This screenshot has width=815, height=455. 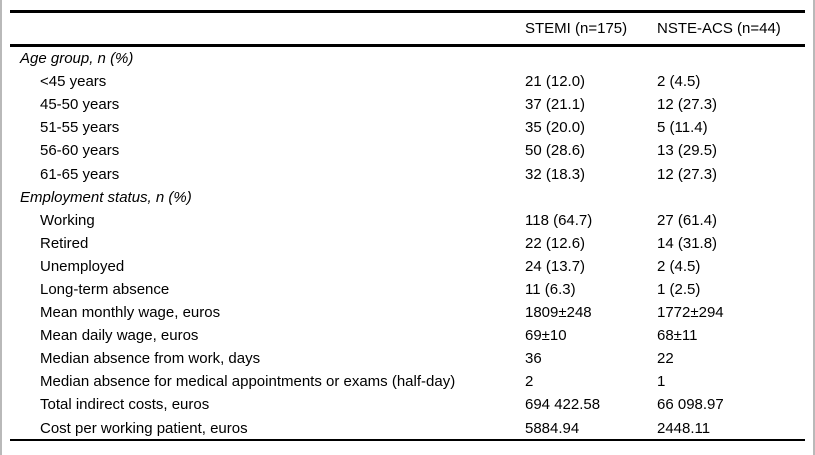 What do you see at coordinates (555, 82) in the screenshot?
I see `stemi-value: 21 (12.0)` at bounding box center [555, 82].